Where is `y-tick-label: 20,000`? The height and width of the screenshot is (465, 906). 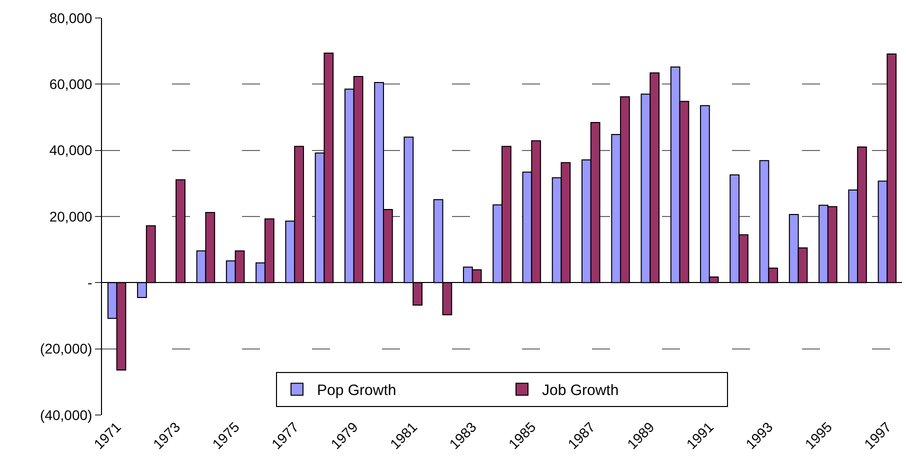 y-tick-label: 20,000 is located at coordinates (70, 216).